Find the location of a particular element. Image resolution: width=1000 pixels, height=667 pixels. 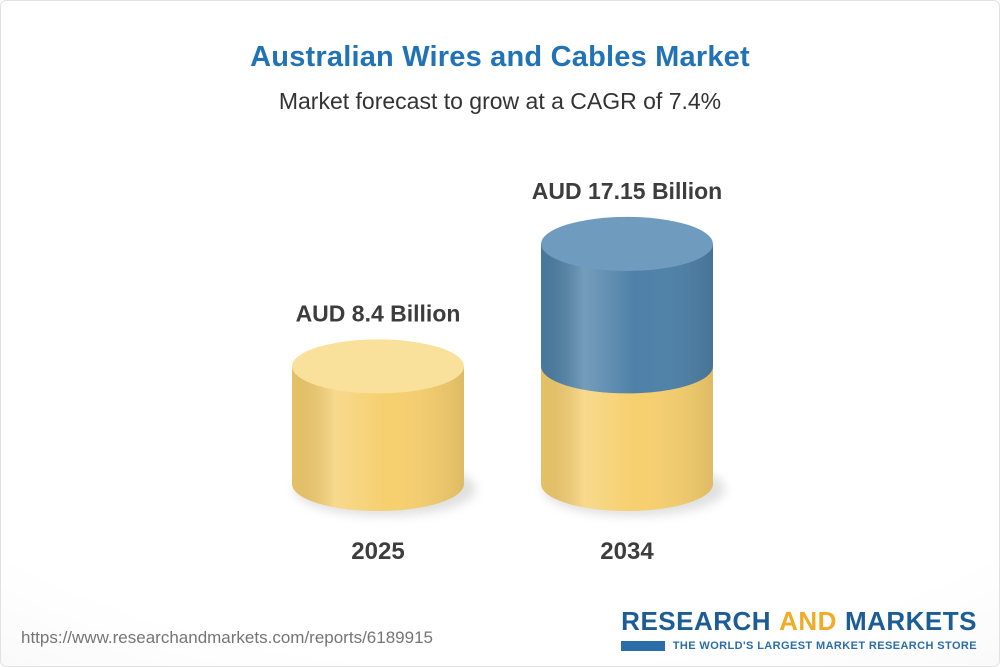

bar-category-label: 2025 is located at coordinates (377, 551).